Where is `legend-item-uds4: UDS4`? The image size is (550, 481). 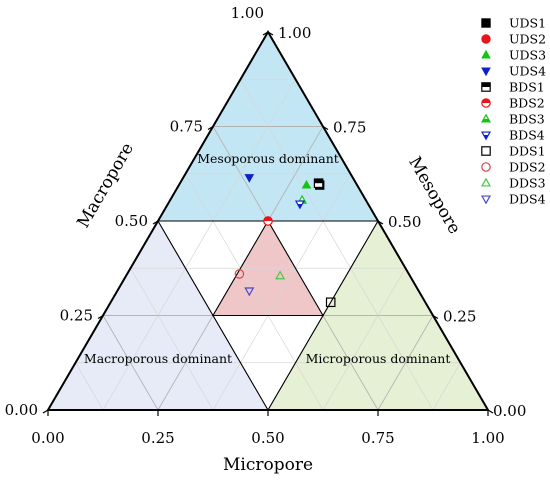 legend-item-uds4: UDS4 is located at coordinates (513, 71).